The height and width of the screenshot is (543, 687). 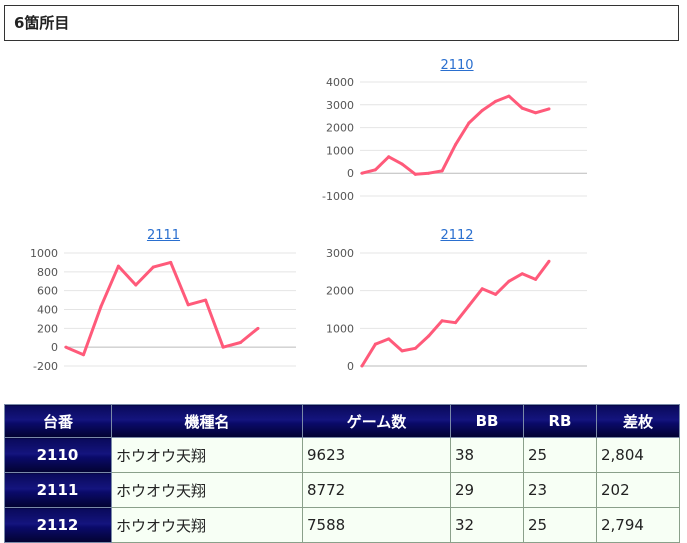 I want to click on difference: 2,804, so click(x=638, y=455).